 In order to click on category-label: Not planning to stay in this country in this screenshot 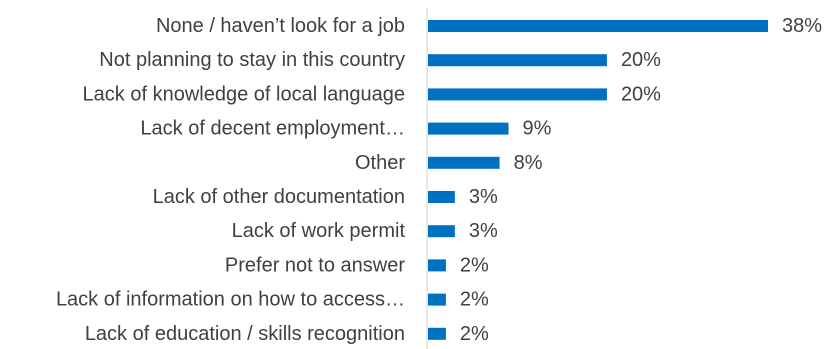, I will do `click(252, 60)`.